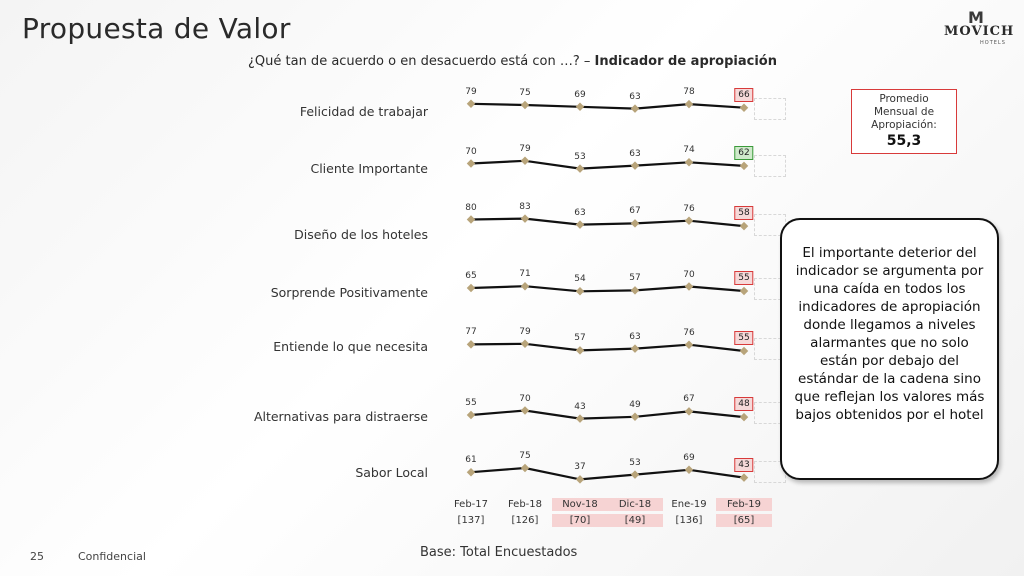 The height and width of the screenshot is (576, 1024). Describe the element at coordinates (471, 403) in the screenshot. I see `data-label: 55` at that location.